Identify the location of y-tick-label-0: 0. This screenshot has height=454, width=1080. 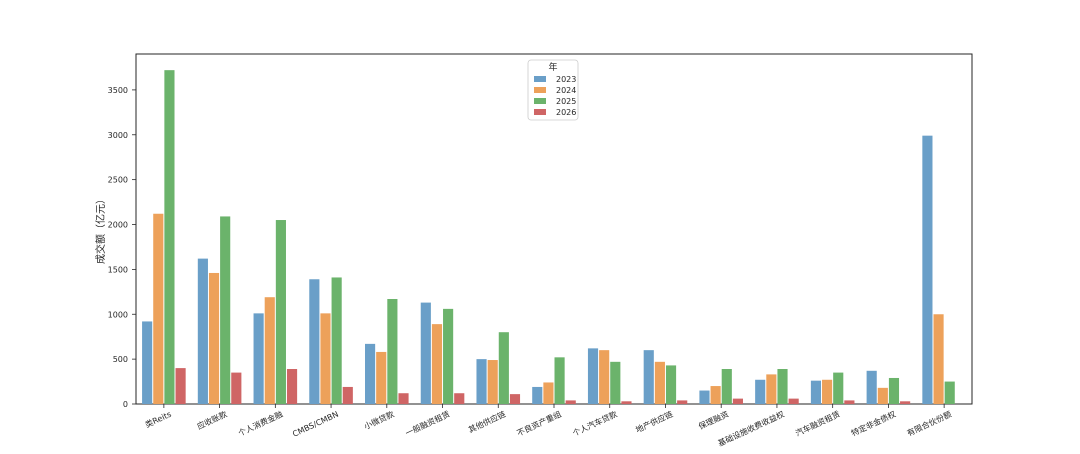
(125, 404).